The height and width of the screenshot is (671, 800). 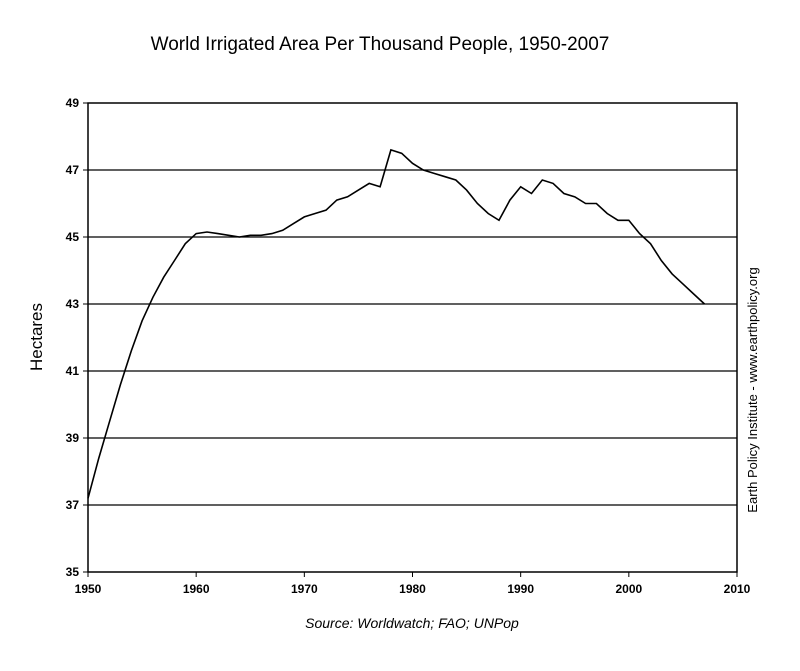 What do you see at coordinates (73, 371) in the screenshot?
I see `y-tick-label-41: 41` at bounding box center [73, 371].